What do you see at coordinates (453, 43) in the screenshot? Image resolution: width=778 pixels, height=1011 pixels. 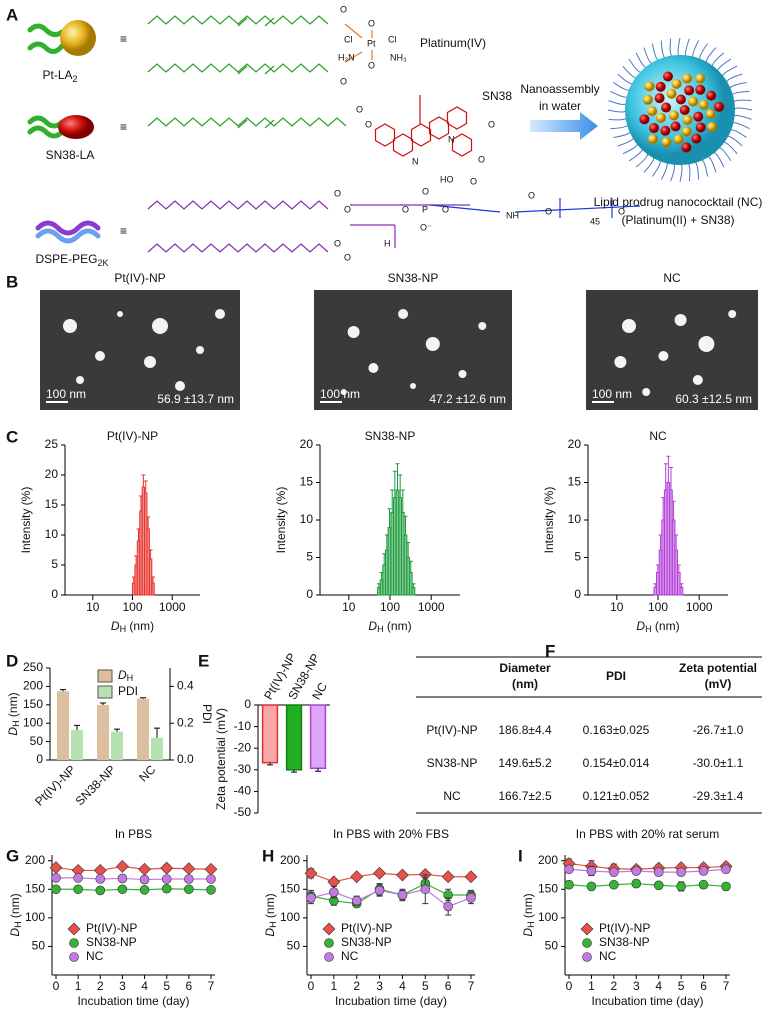 I see `platinum-label: Platinum(IV)` at bounding box center [453, 43].